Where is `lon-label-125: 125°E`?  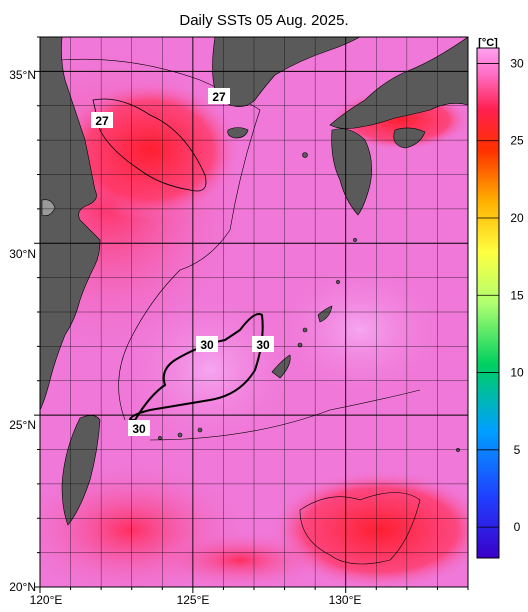 lon-label-125: 125°E is located at coordinates (193, 600).